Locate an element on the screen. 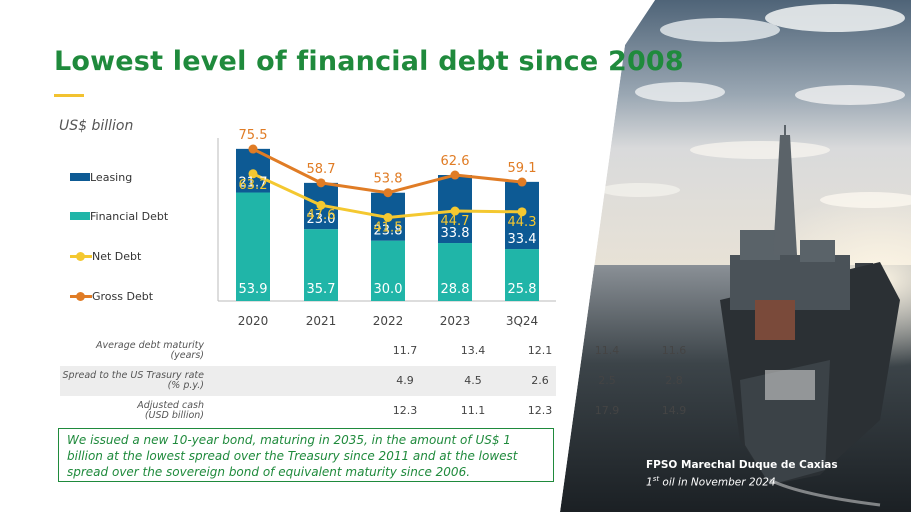 The height and width of the screenshot is (512, 911). data-label-net-debt: 41.5 is located at coordinates (388, 227).